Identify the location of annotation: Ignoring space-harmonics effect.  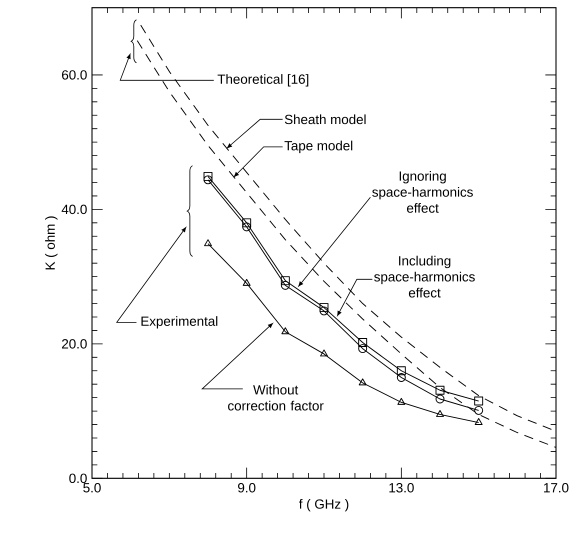
(422, 192).